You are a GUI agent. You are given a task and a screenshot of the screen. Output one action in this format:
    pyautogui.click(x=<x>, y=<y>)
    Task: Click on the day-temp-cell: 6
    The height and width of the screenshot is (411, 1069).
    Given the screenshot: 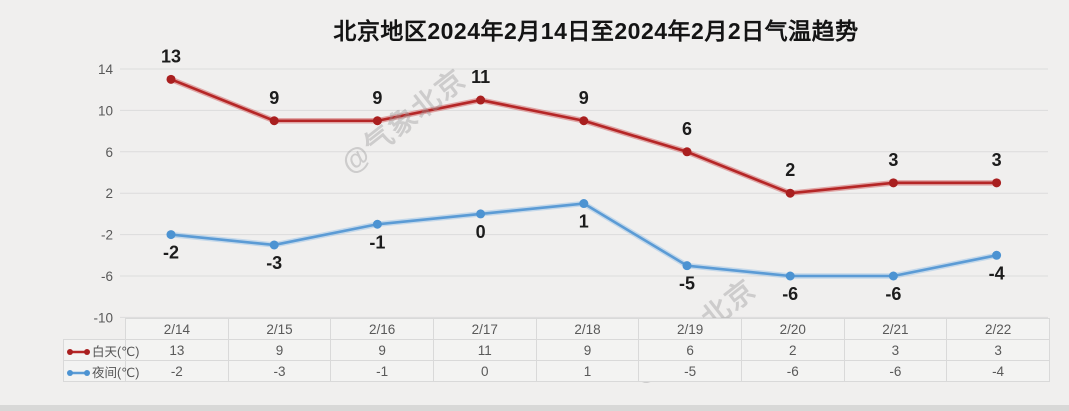 What is the action you would take?
    pyautogui.click(x=690, y=350)
    